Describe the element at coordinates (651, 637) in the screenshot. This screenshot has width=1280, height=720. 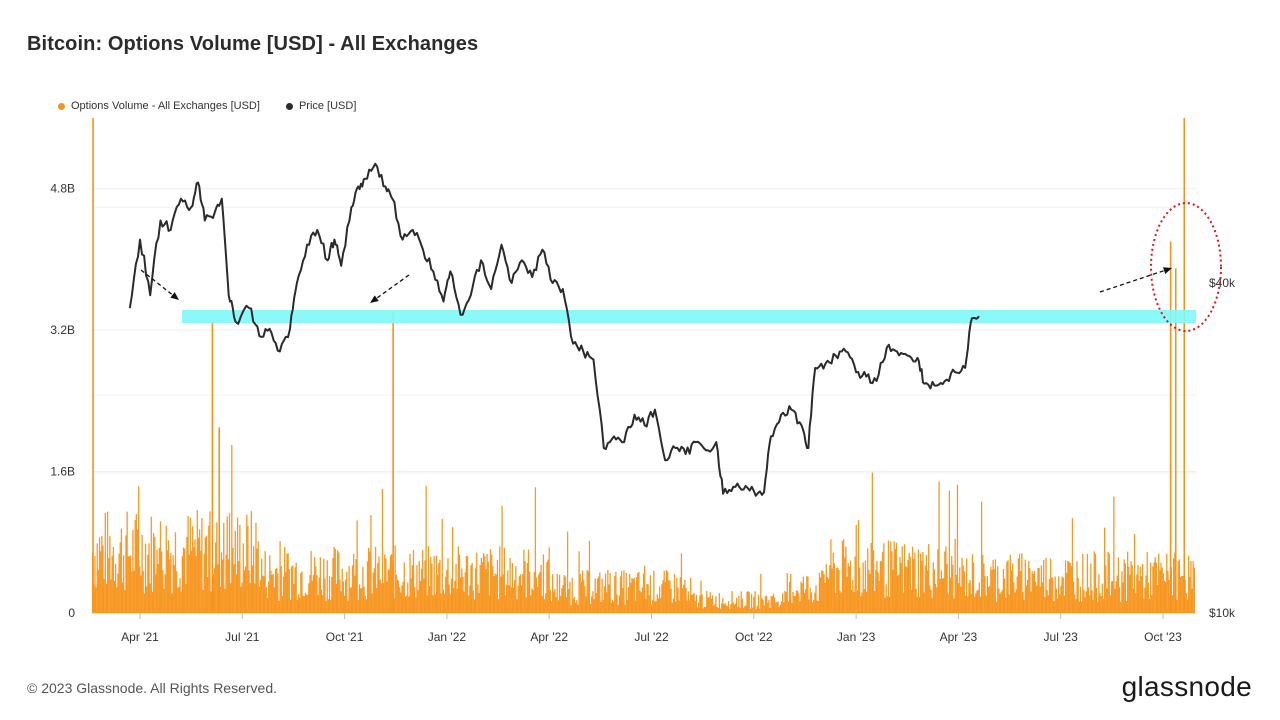
I see `x-tick-label: Jul '22` at that location.